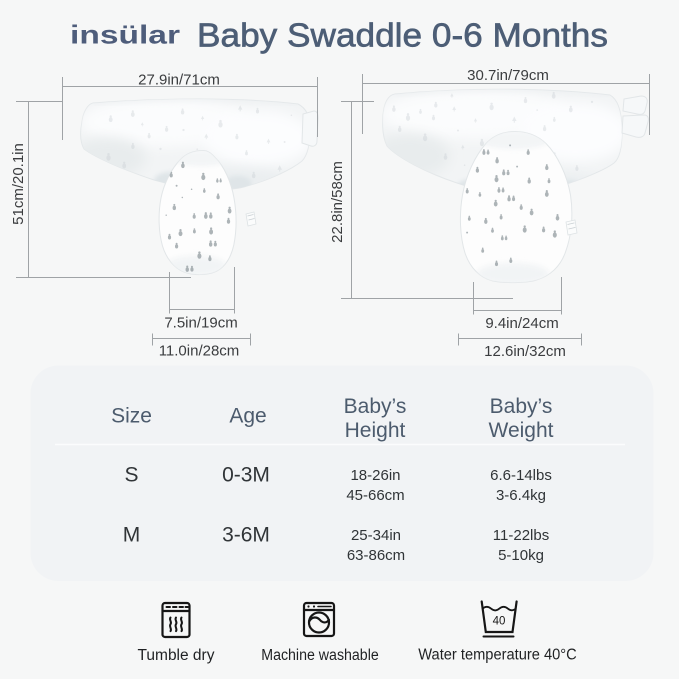 The width and height of the screenshot is (679, 679). Describe the element at coordinates (375, 495) in the screenshot. I see `svg-text: 45-66cm` at that location.